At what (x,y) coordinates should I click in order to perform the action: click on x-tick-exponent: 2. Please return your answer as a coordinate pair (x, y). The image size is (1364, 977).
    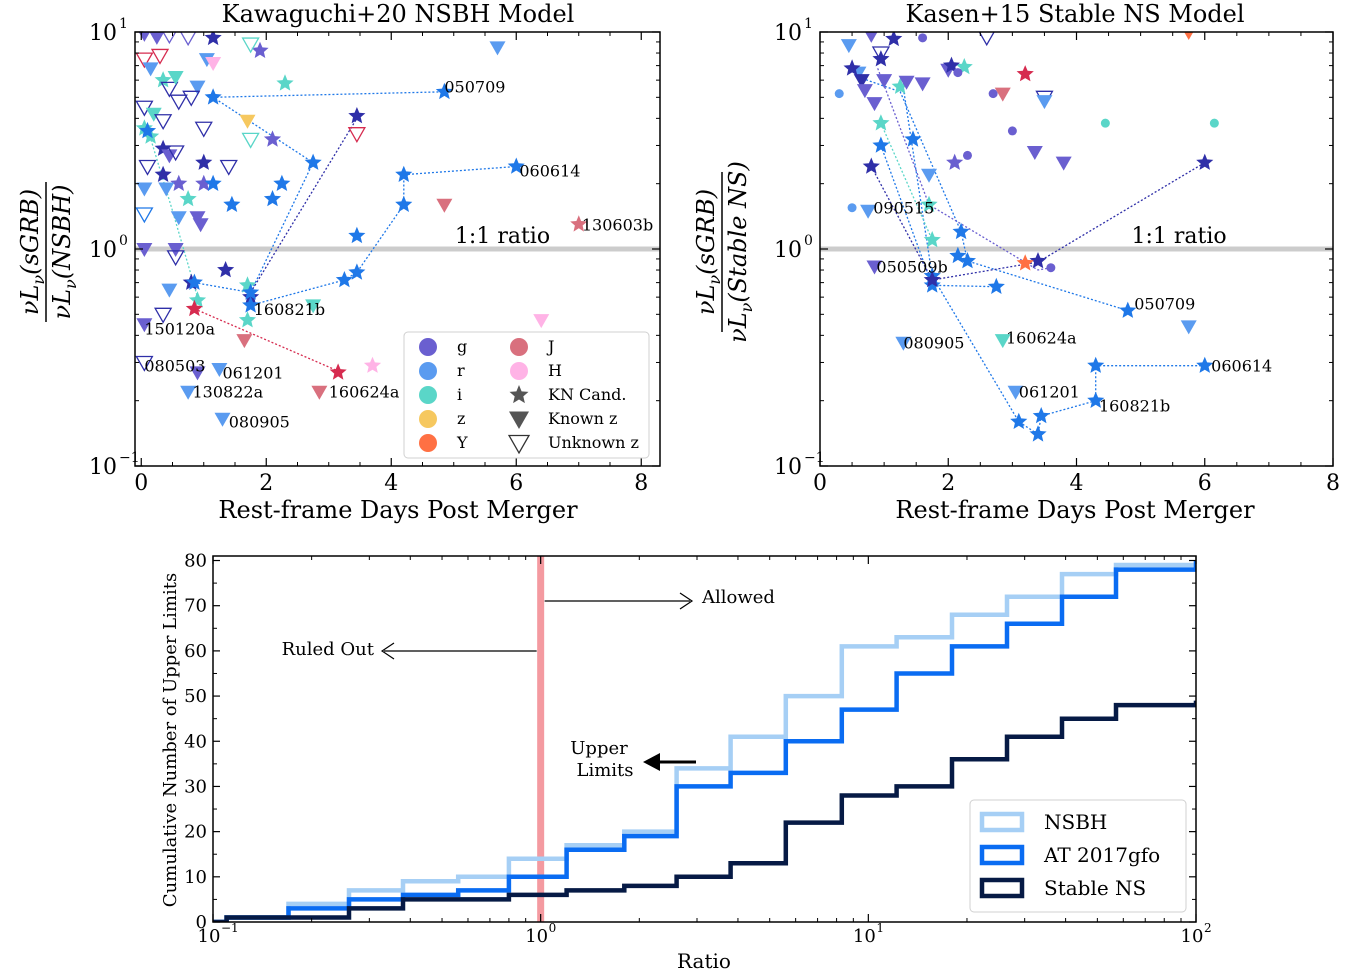
    Looking at the image, I should click on (1208, 928).